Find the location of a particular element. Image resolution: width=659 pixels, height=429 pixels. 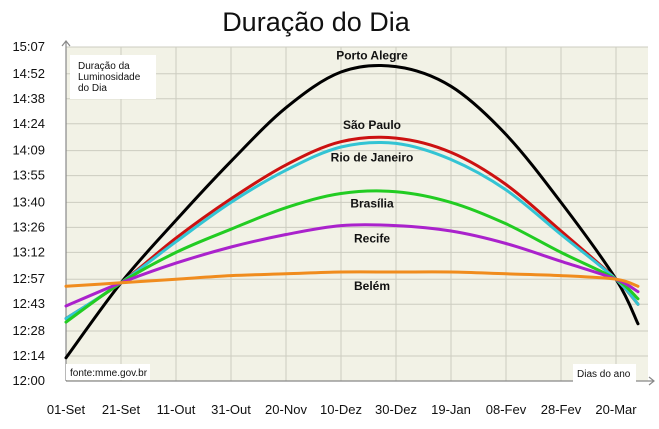

y-tick-label: 12:28 is located at coordinates (28, 330).